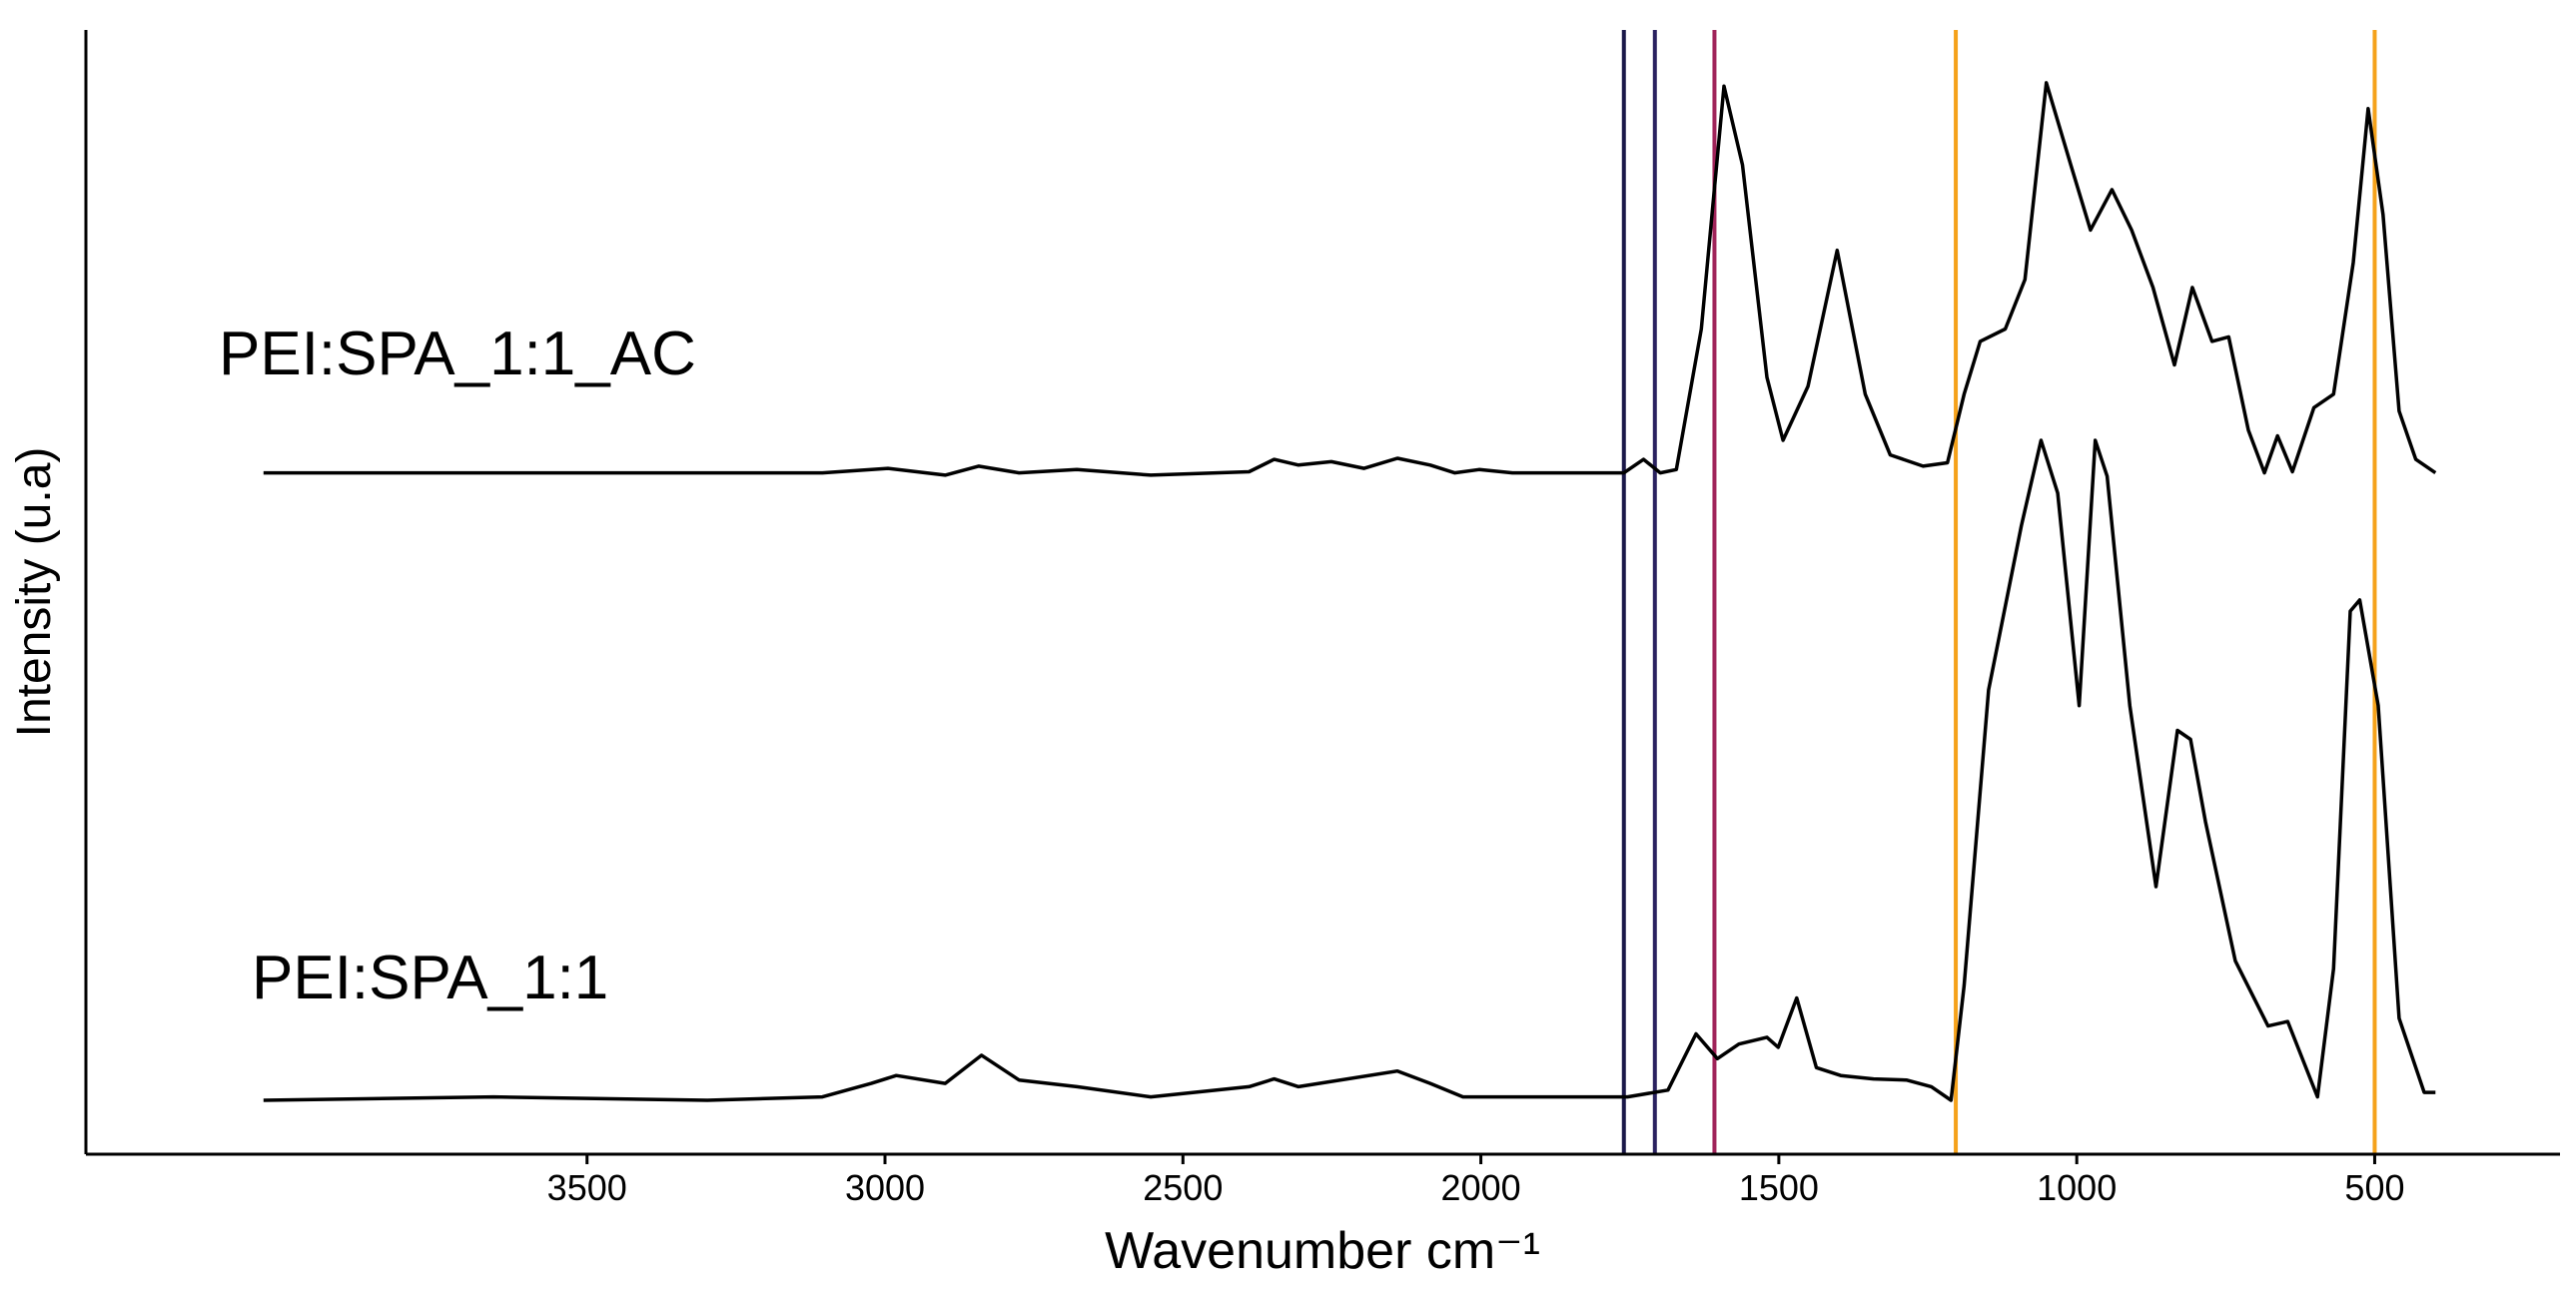 This screenshot has width=2576, height=1291. I want to click on x-tick-label: 2000, so click(1481, 1187).